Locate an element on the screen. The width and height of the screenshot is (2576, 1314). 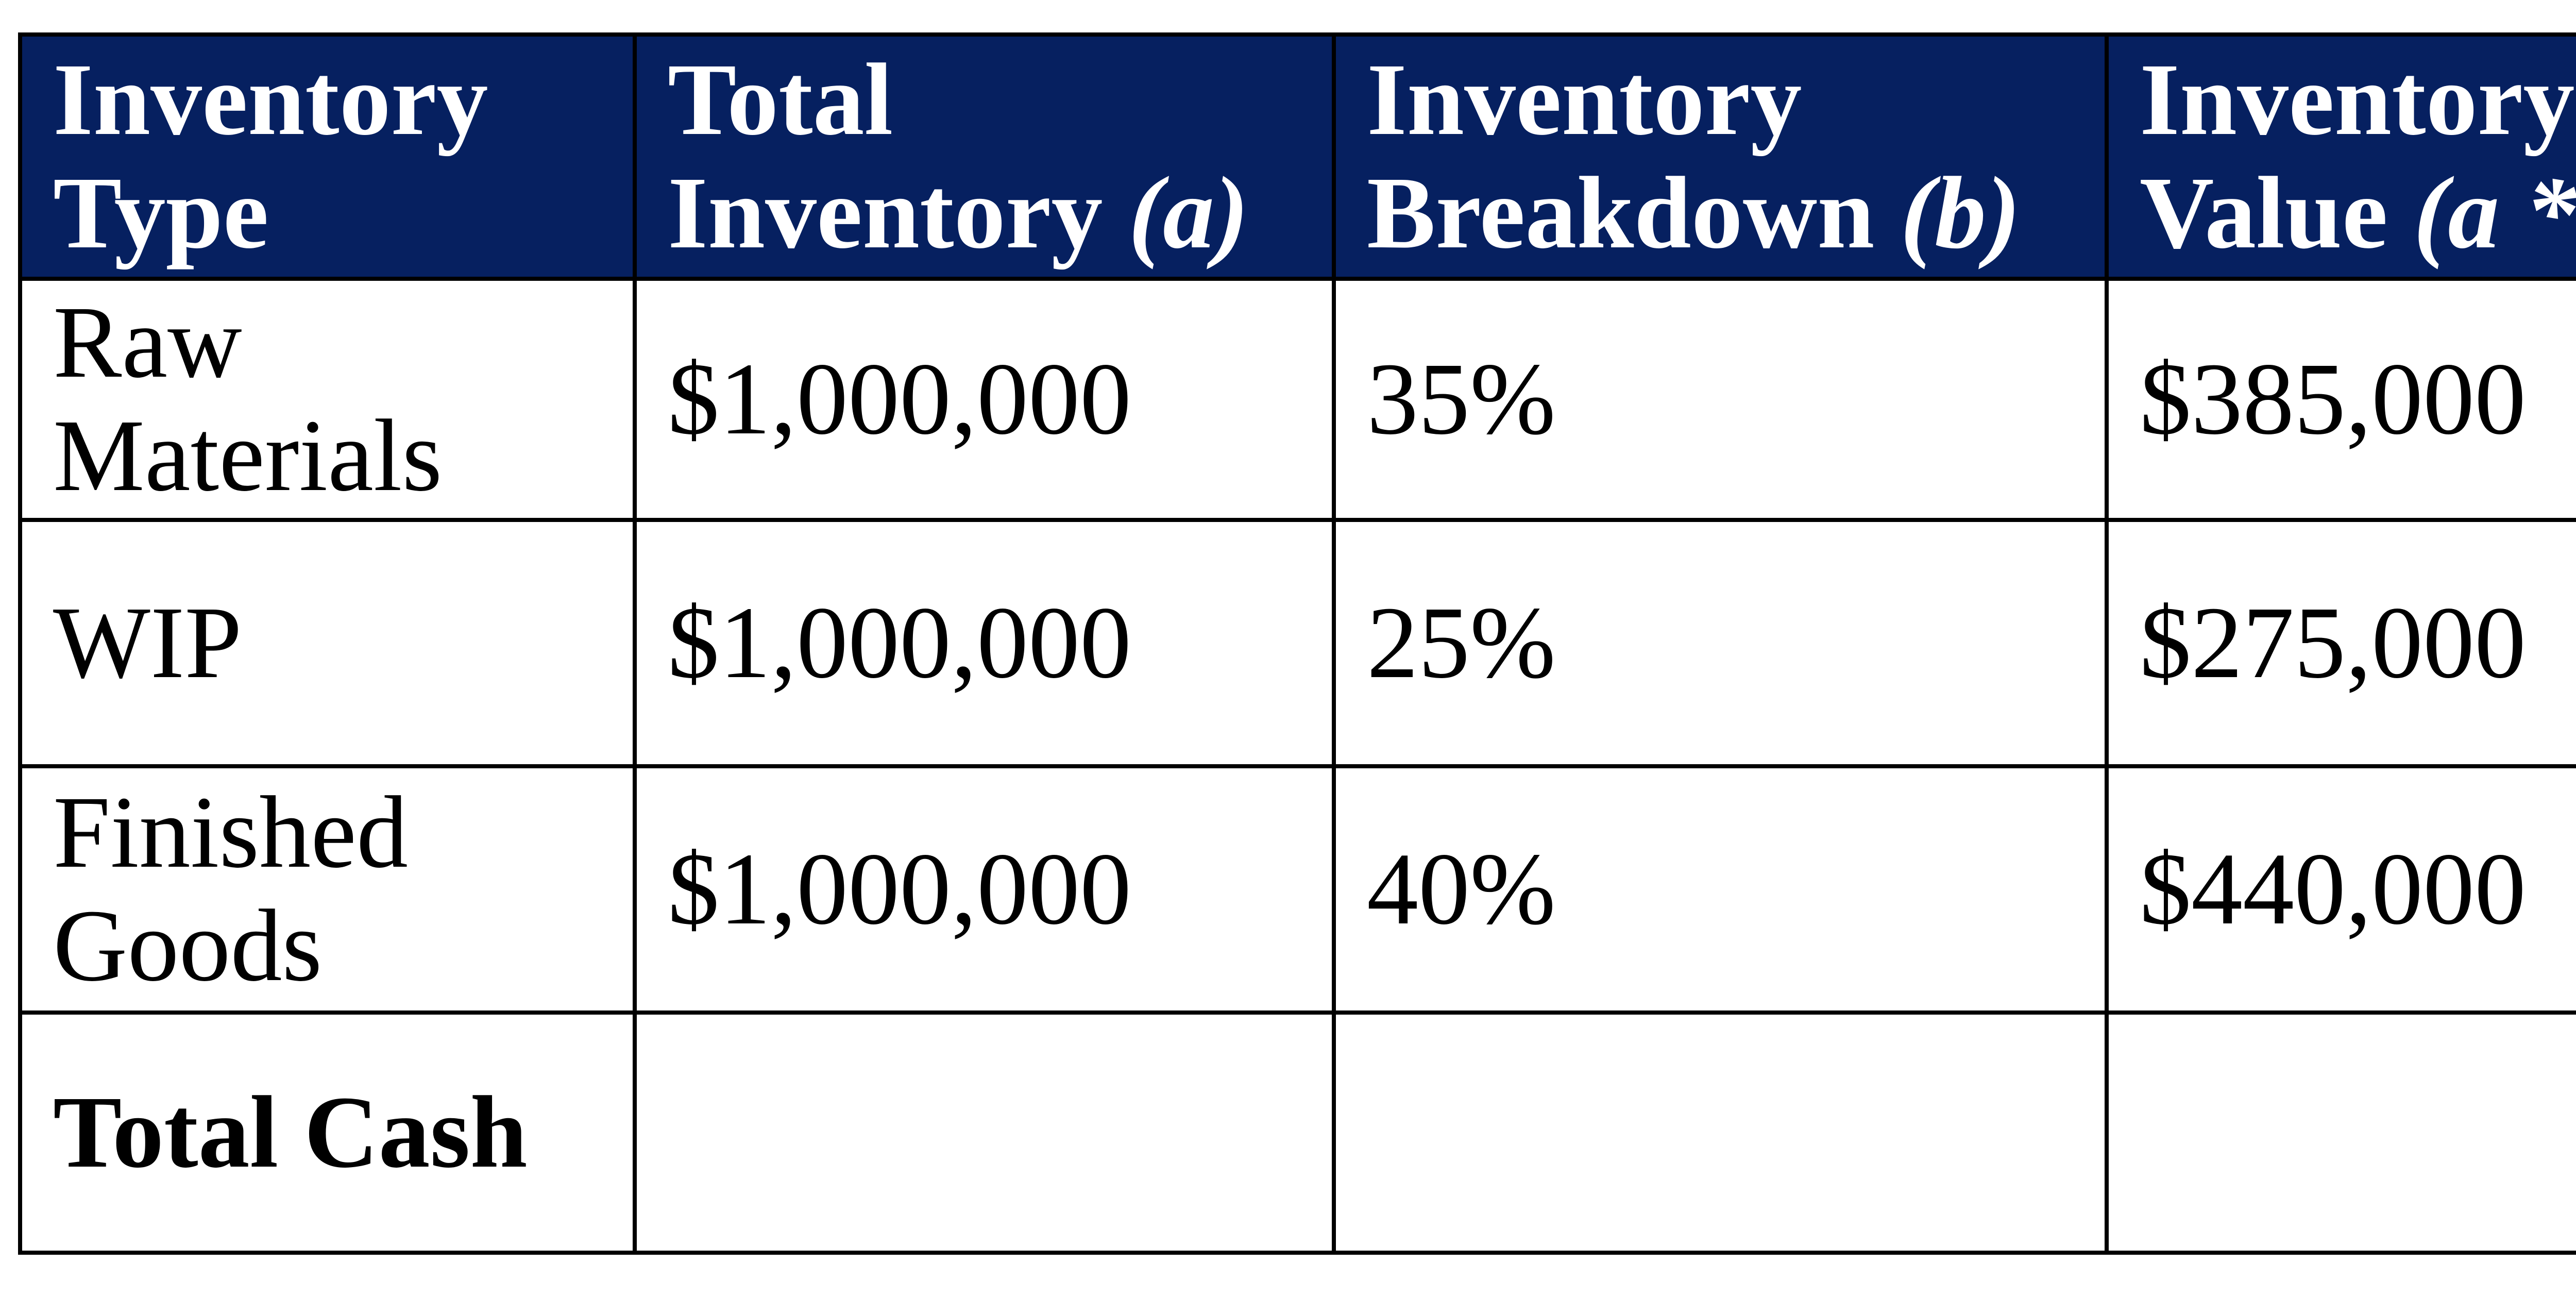
cell-inventory-type: Finished Goods is located at coordinates (327, 889).